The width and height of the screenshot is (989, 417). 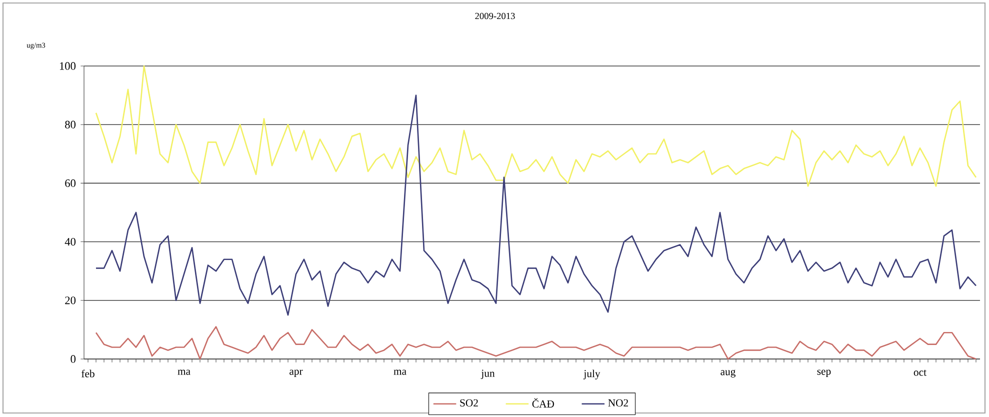 I want to click on y-tick-label: 40, so click(x=70, y=242).